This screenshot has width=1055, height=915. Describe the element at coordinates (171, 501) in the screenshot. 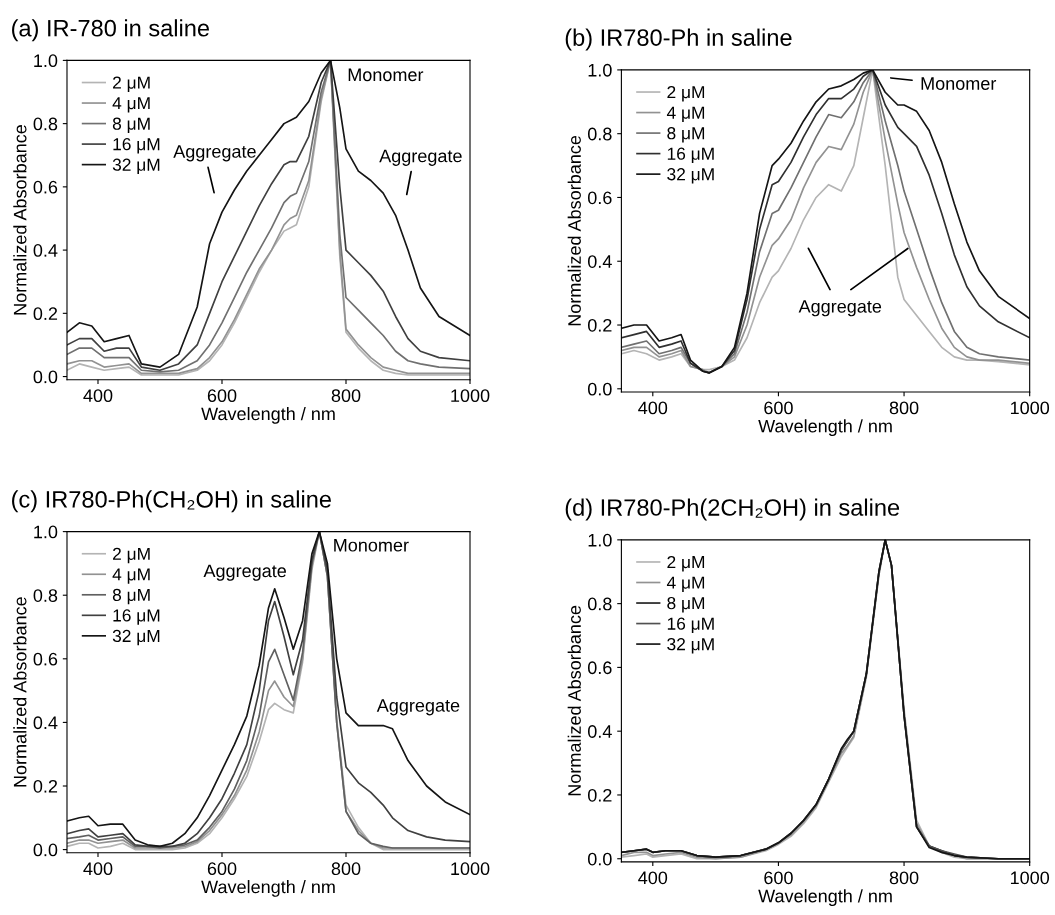

I see `chart-title: (c) IR780-Ph(CH₂OH) in saline` at that location.